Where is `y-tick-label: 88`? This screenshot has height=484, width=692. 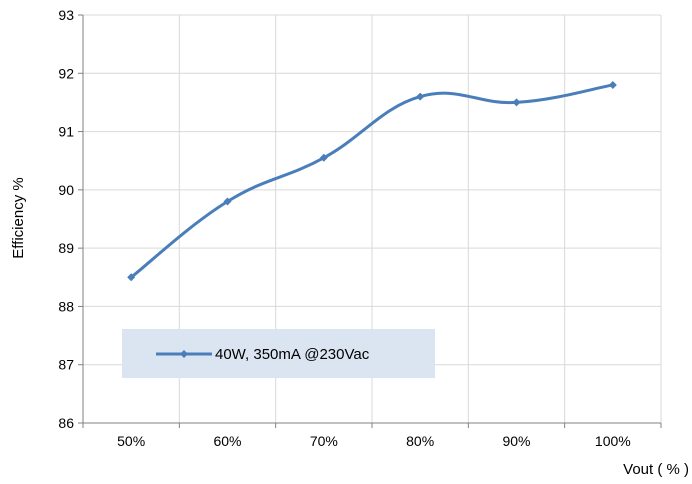
y-tick-label: 88 is located at coordinates (66, 306).